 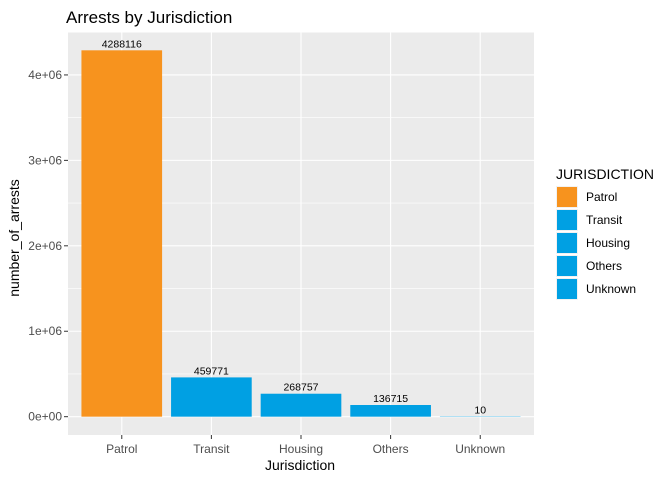 What do you see at coordinates (608, 243) in the screenshot?
I see `legend-label-housing: Housing` at bounding box center [608, 243].